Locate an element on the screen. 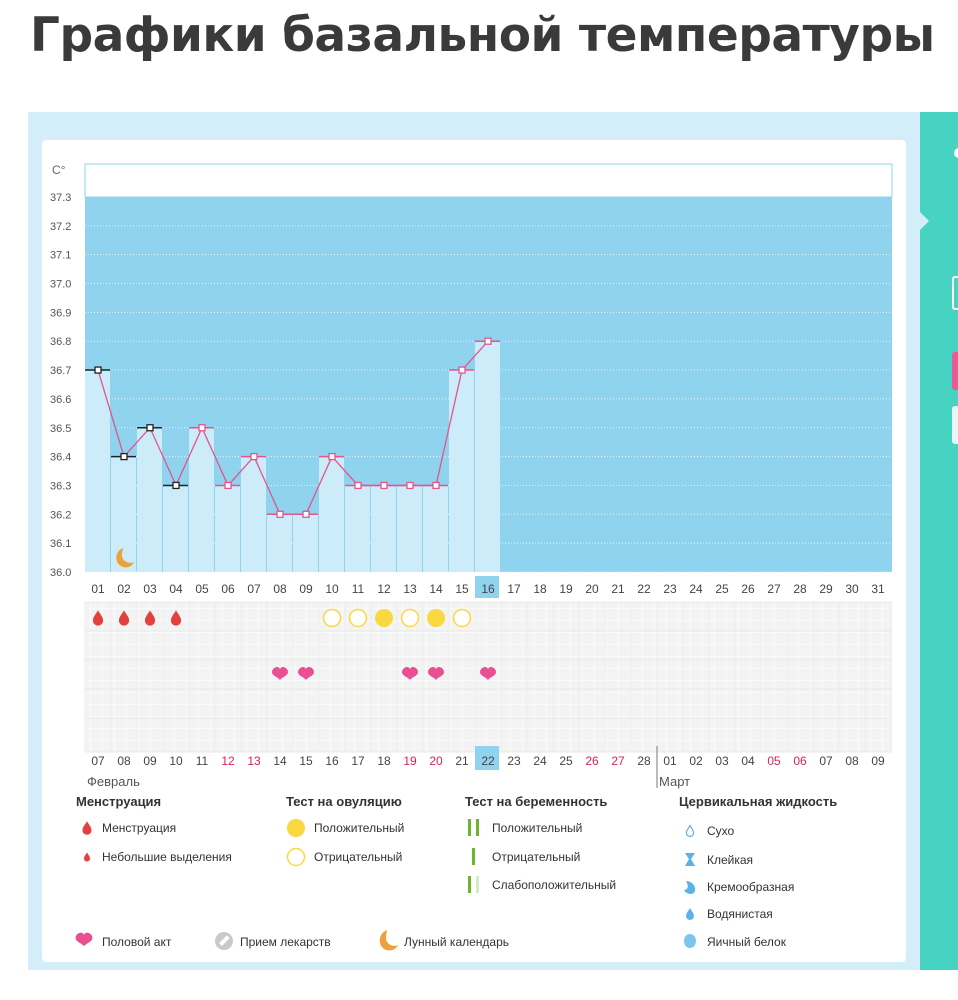 The height and width of the screenshot is (1000, 958). cycle-day-label: 03 is located at coordinates (150, 589).